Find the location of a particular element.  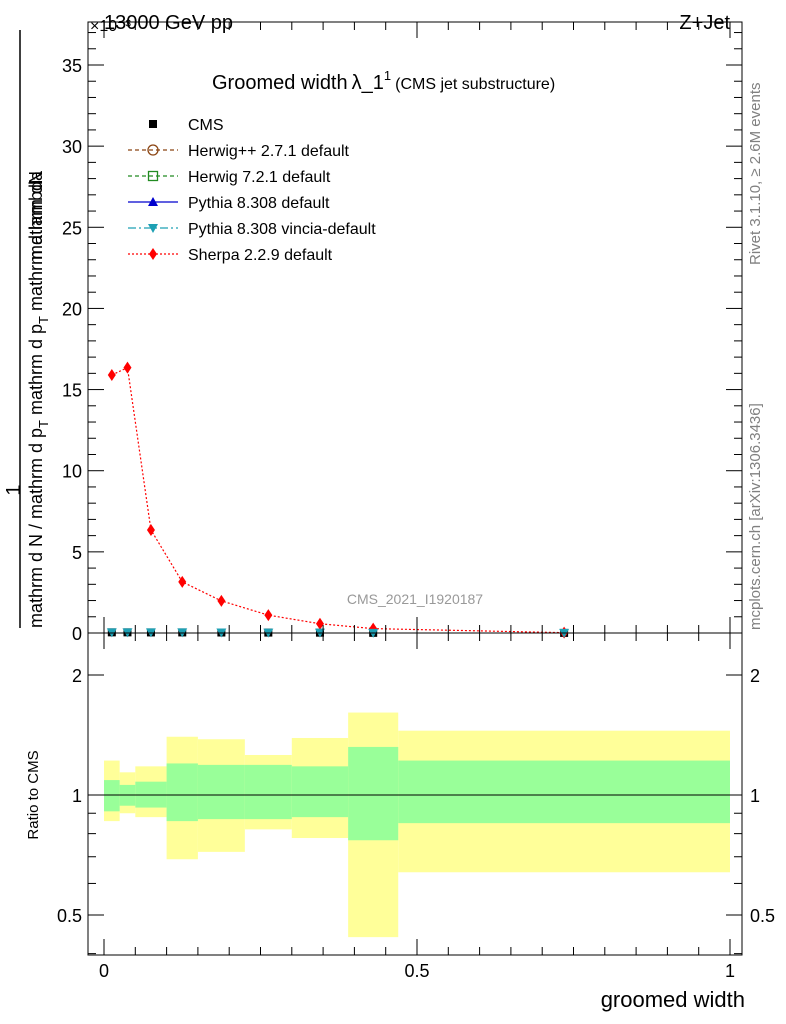

title-subtitle: (CMS jet substructure) is located at coordinates (475, 84).